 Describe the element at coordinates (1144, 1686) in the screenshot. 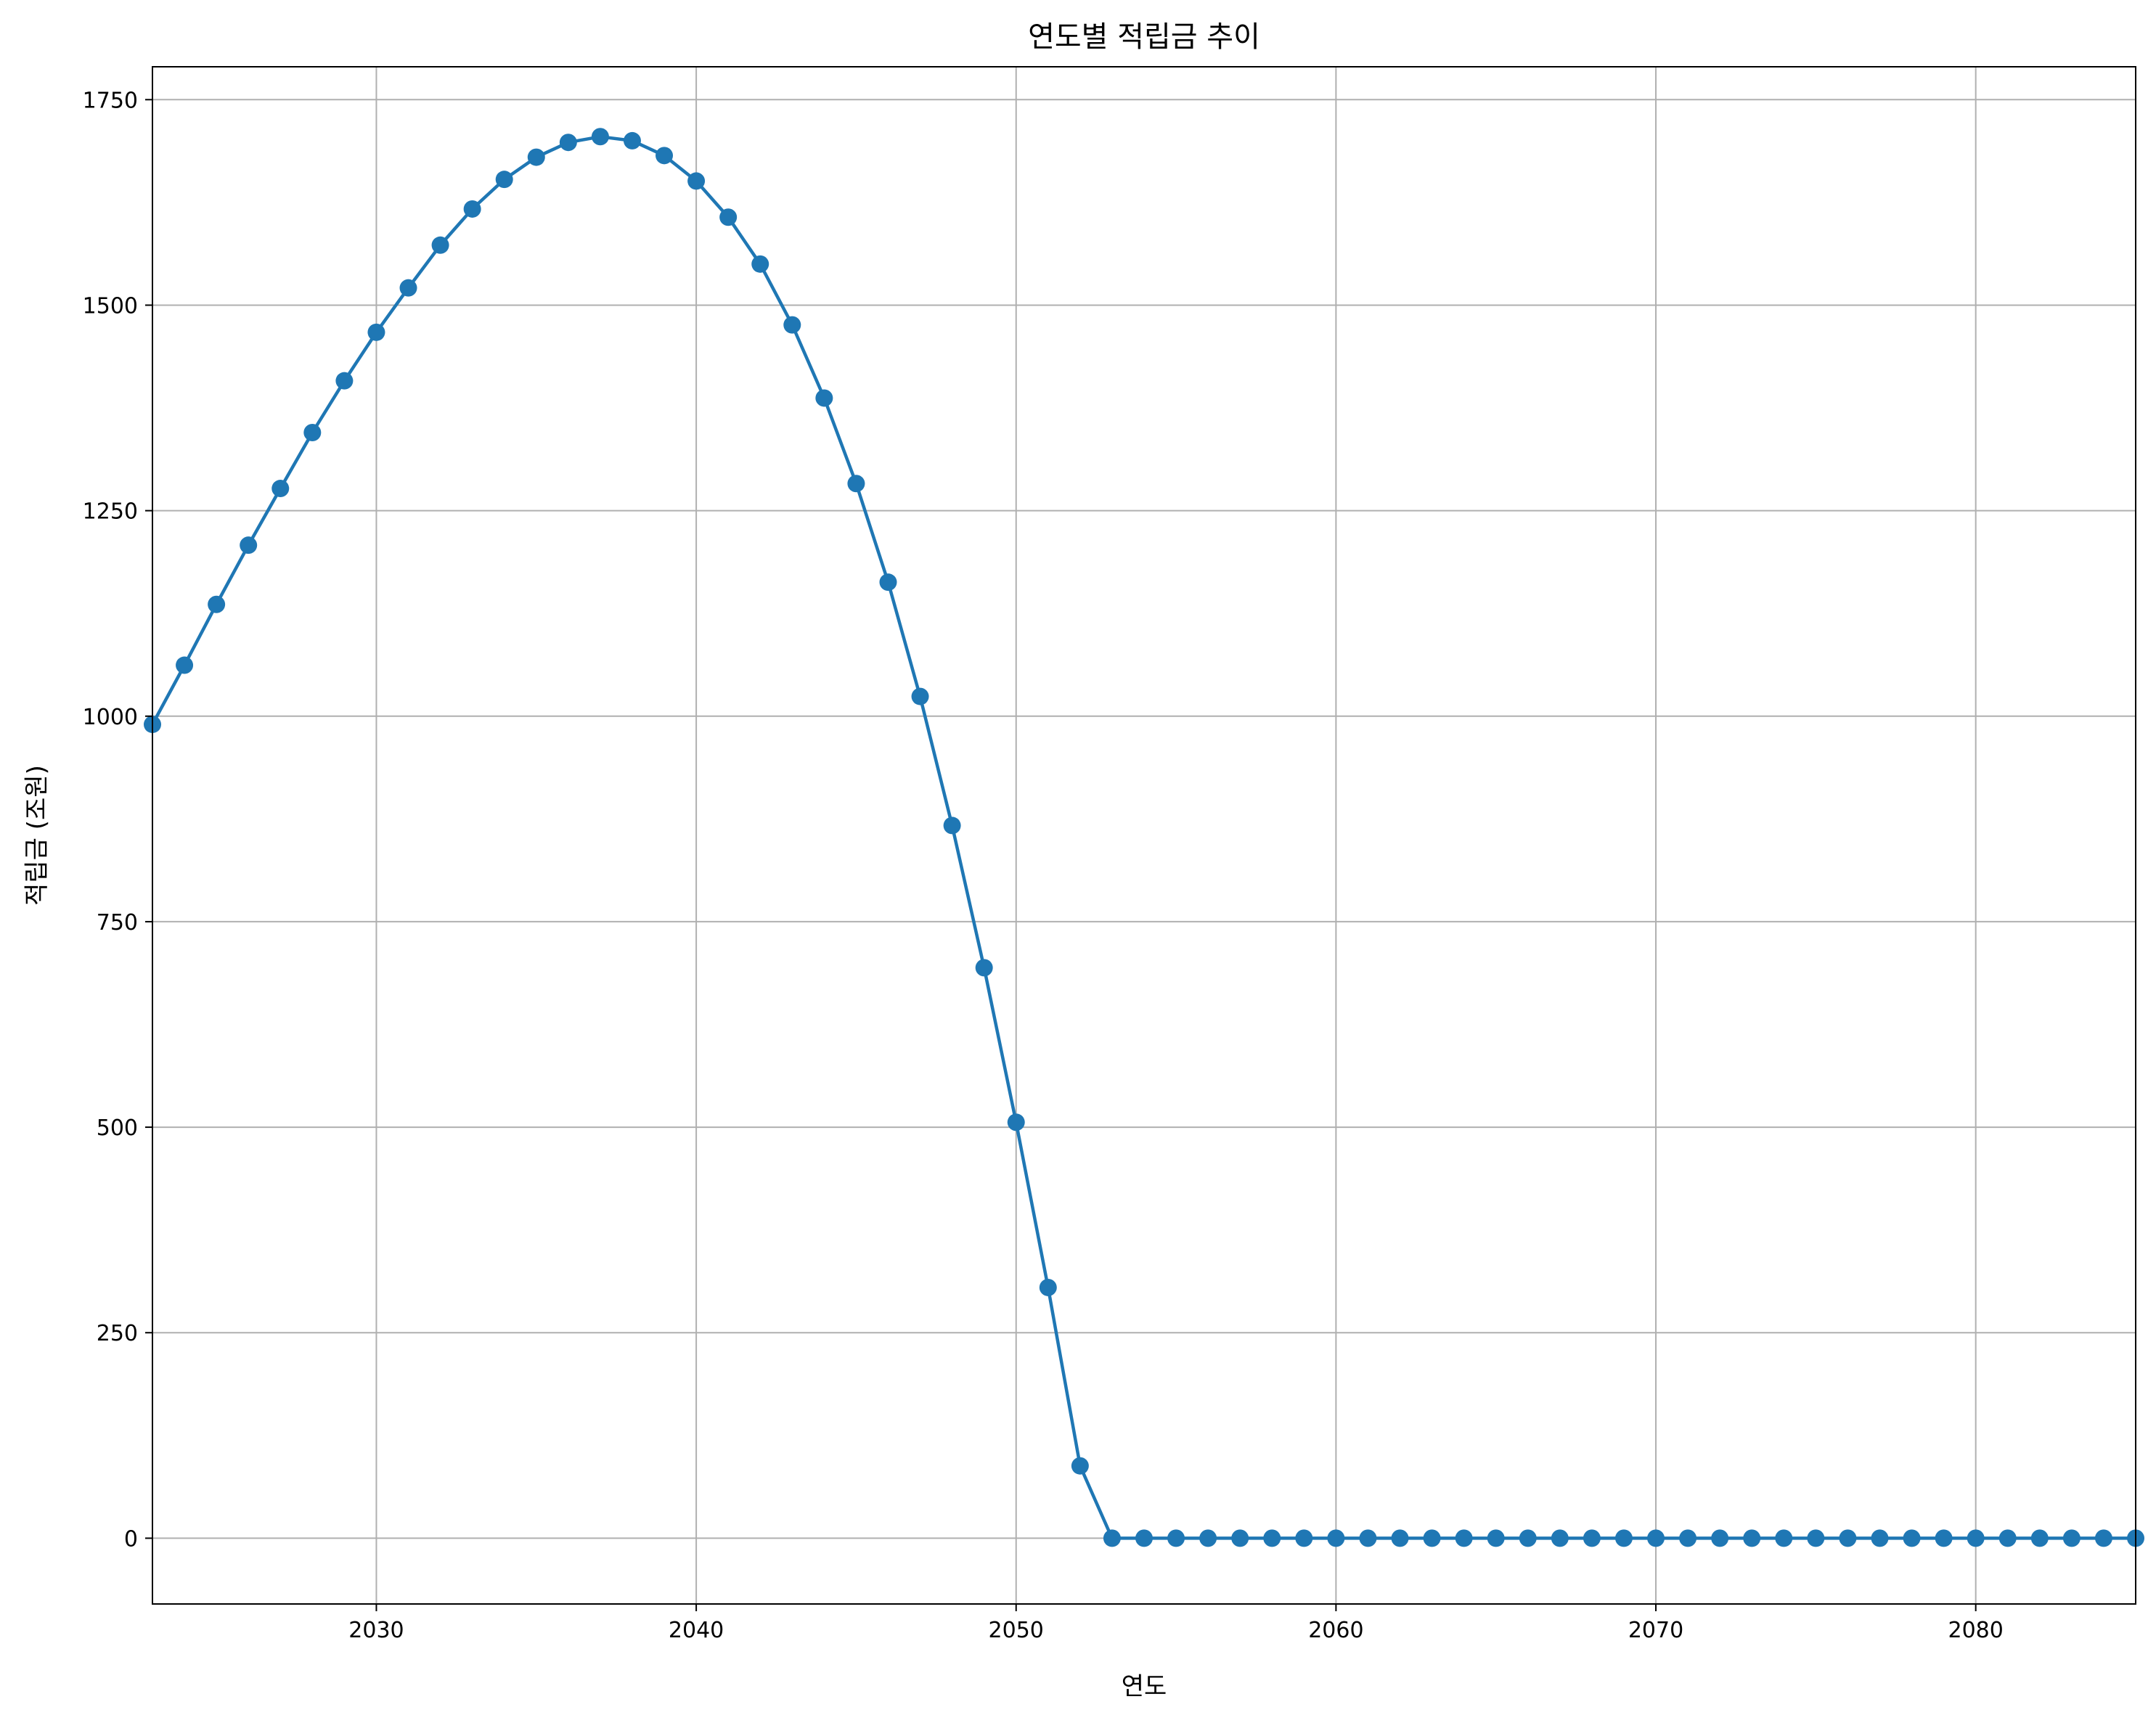

I see `x-axis-label: 연도` at that location.